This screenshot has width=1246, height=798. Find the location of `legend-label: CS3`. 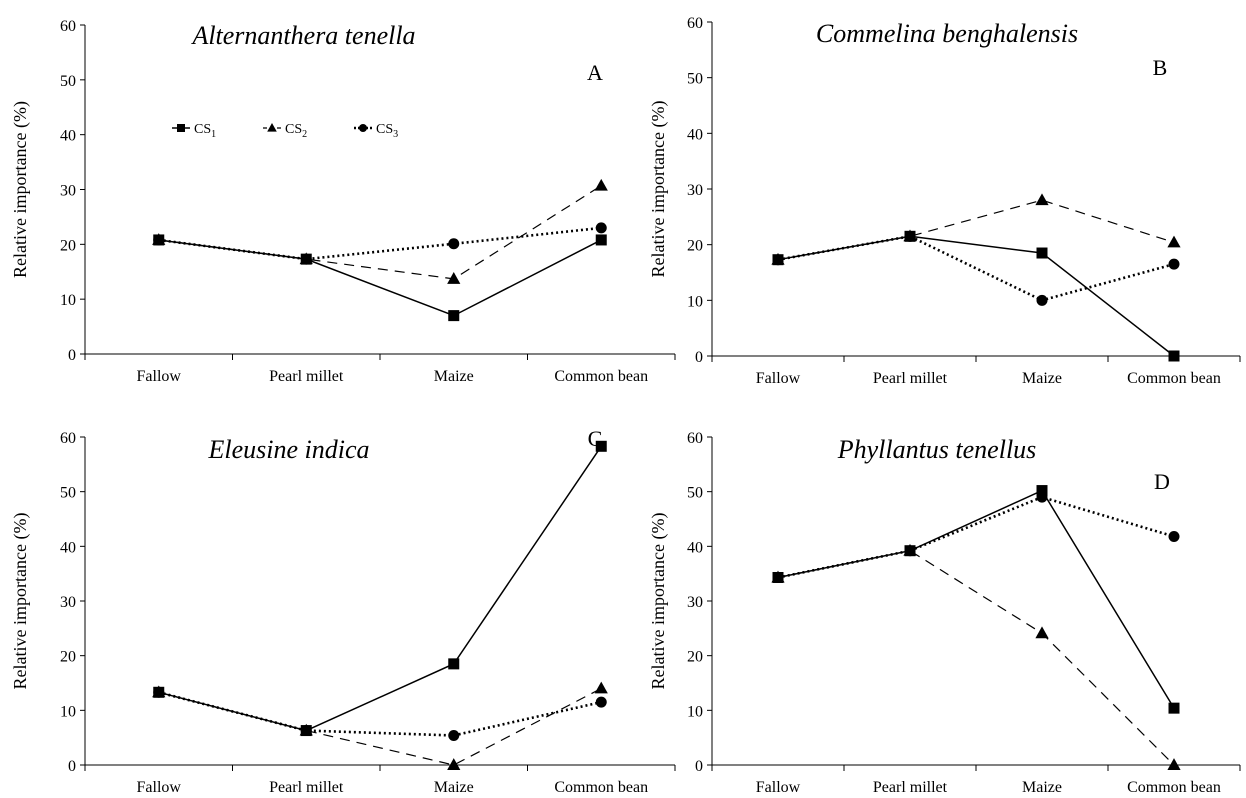

legend-label: CS3 is located at coordinates (387, 131).